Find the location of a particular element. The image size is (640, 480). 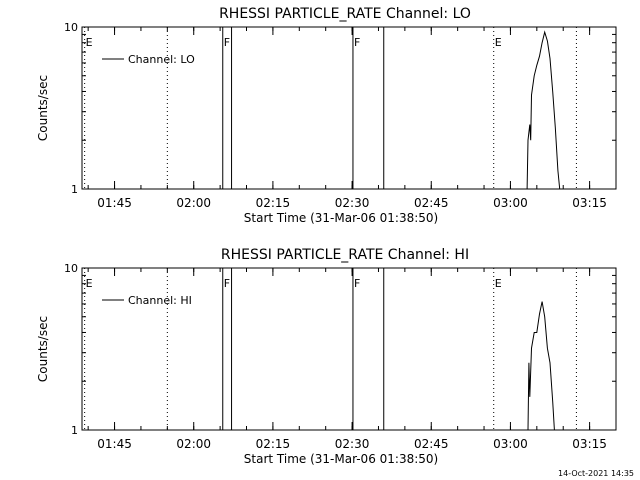

chart-title: RHESSI PARTICLE_RATE Channel: HI is located at coordinates (345, 255).